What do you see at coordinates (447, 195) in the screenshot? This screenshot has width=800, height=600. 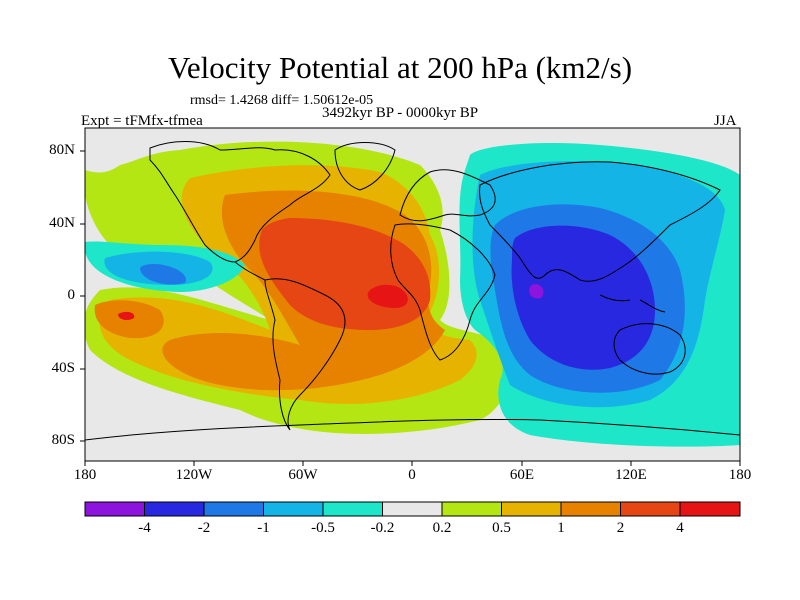 I see `coast-europe` at bounding box center [447, 195].